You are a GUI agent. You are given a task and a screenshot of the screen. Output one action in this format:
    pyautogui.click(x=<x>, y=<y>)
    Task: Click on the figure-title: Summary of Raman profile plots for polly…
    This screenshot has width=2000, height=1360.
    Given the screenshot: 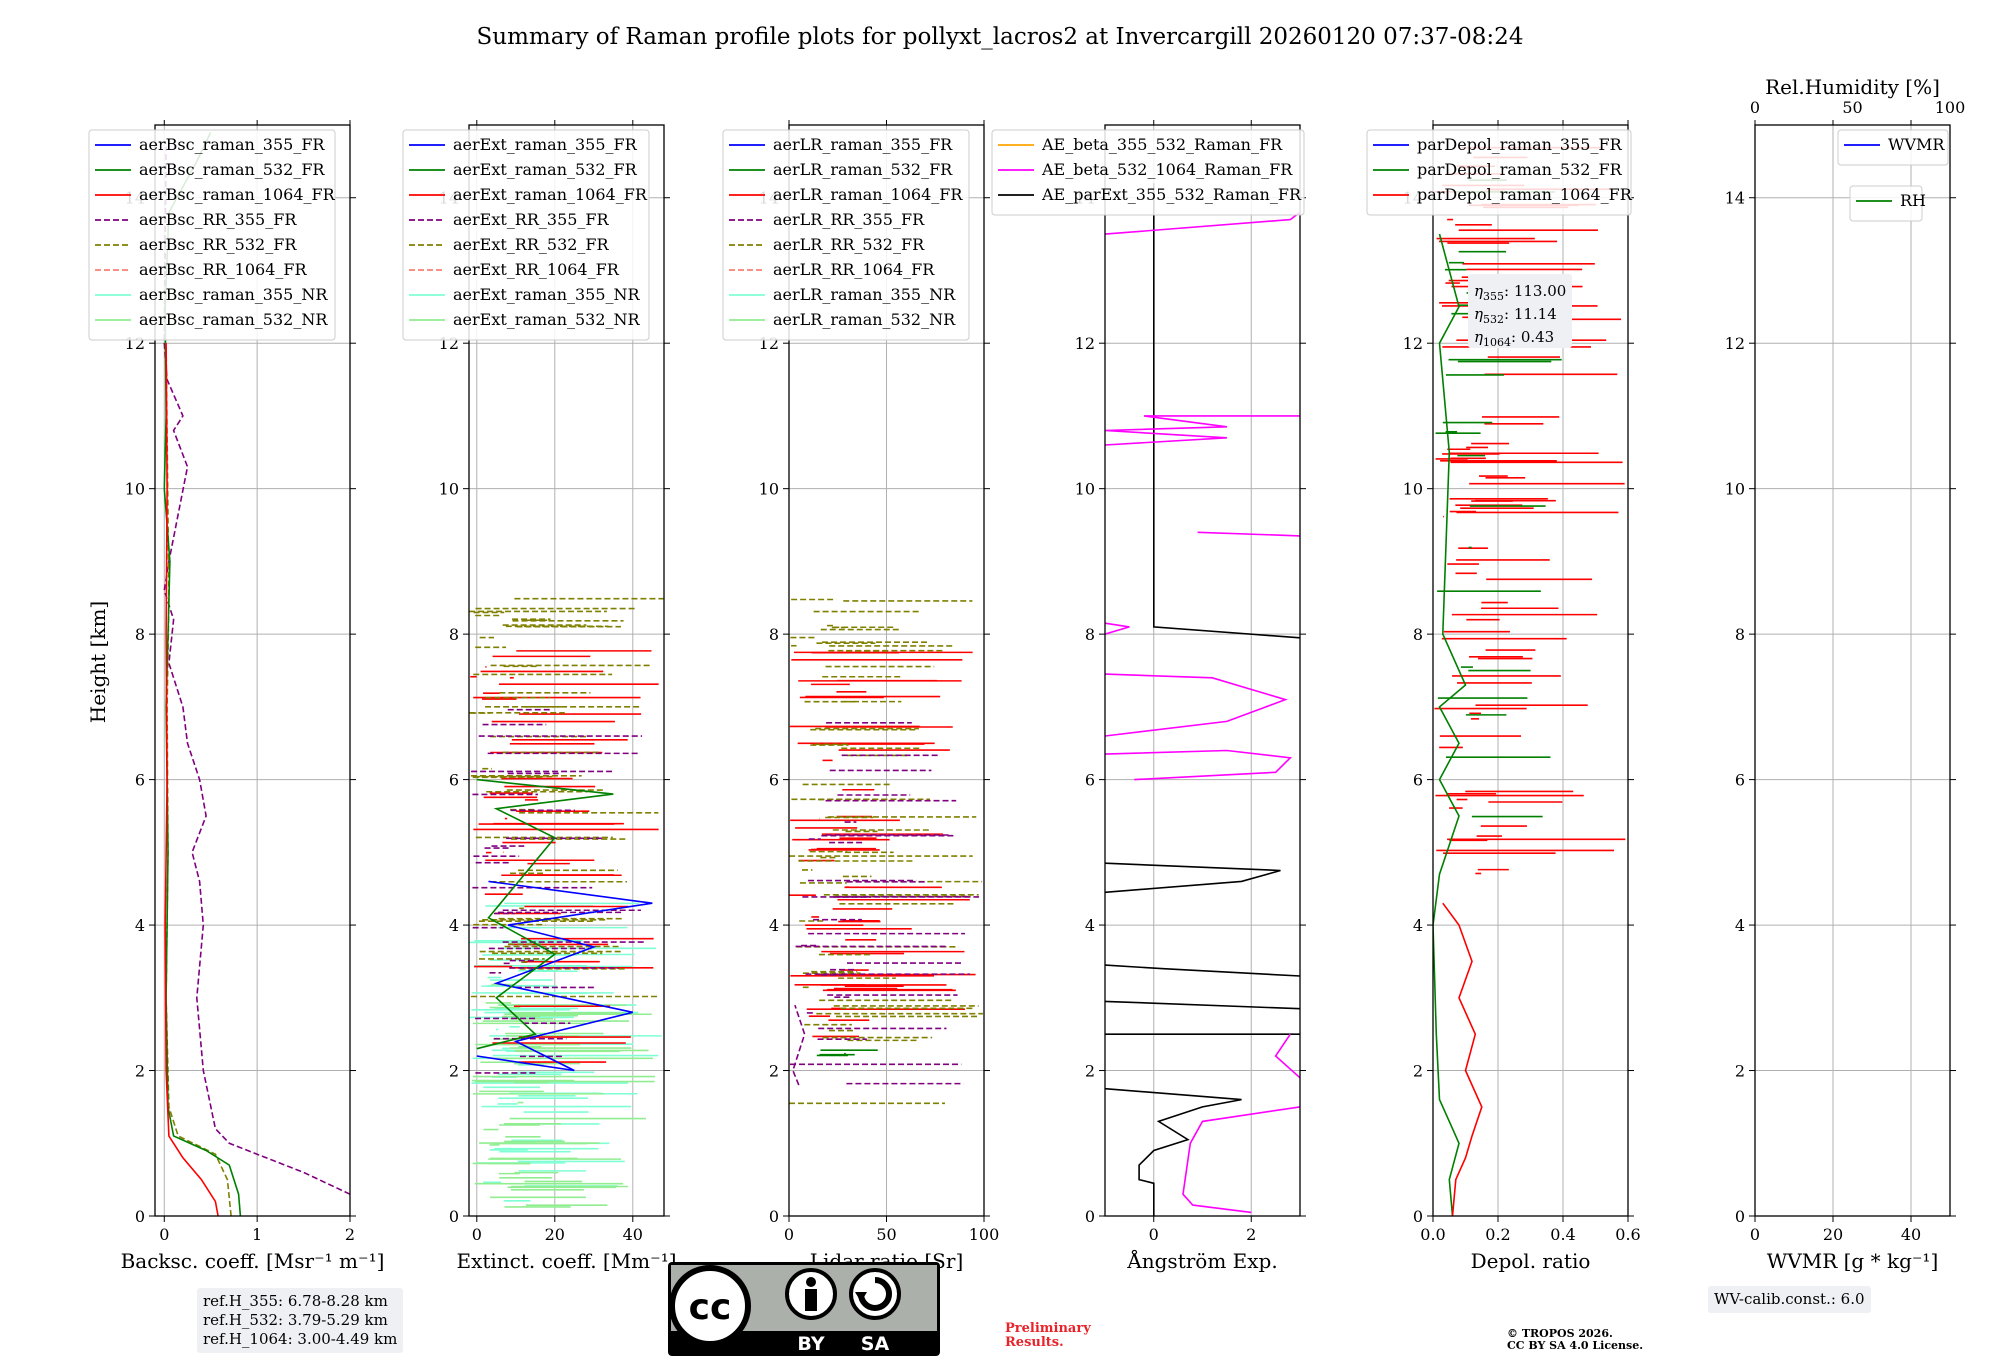 What is the action you would take?
    pyautogui.click(x=1000, y=37)
    